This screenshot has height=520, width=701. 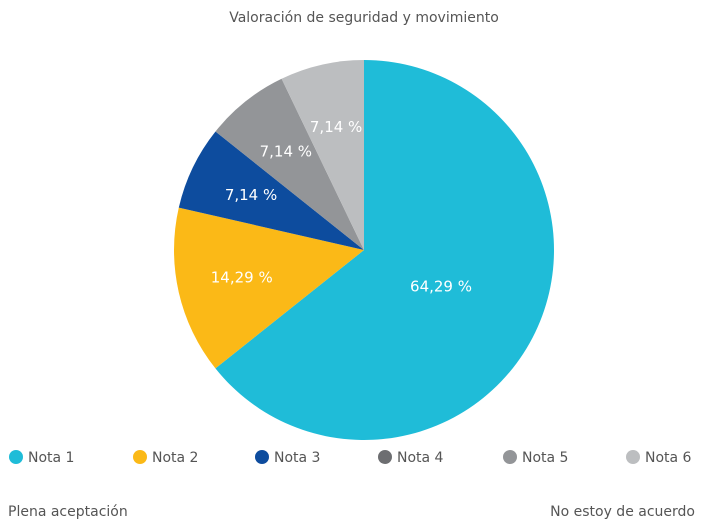 I want to click on legend-label: Nota 1, so click(x=51, y=458).